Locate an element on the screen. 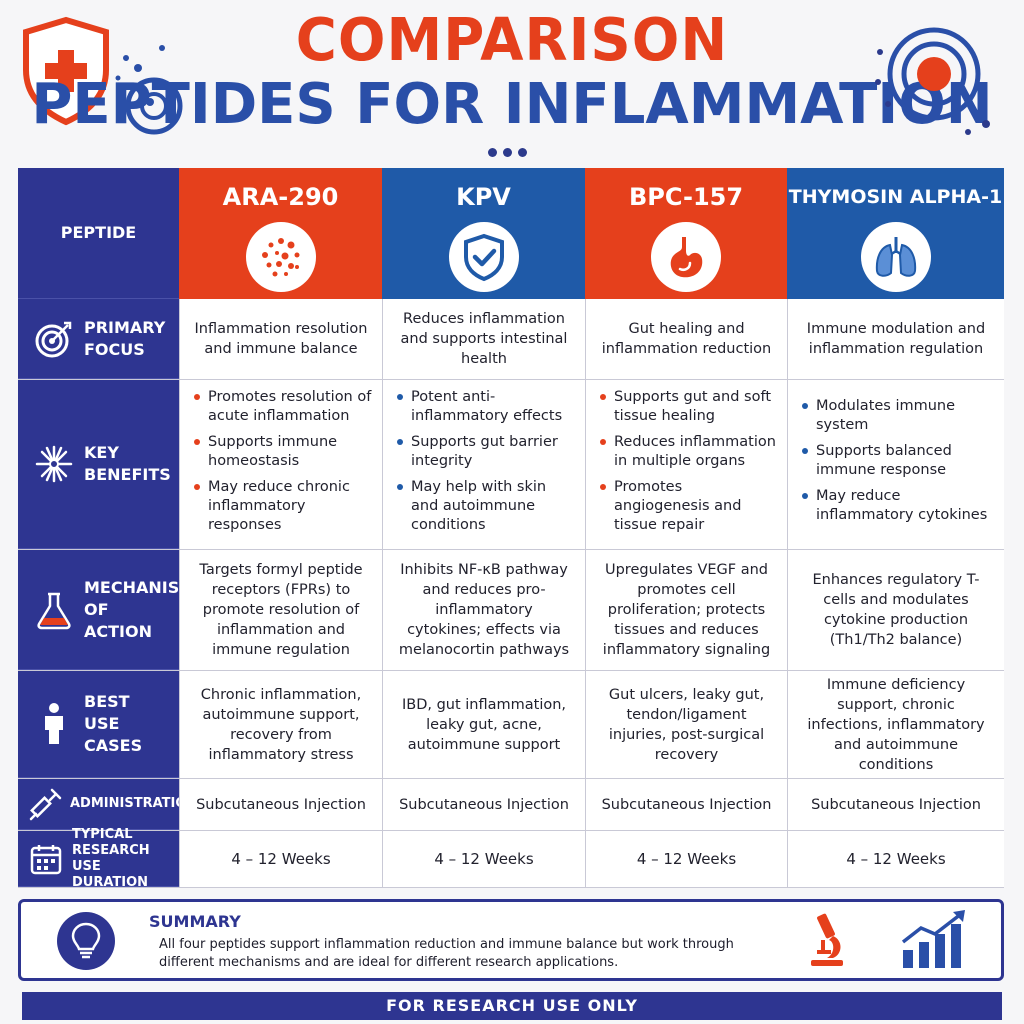  peptide-name: THYMOSIN ALPHA-1 is located at coordinates (895, 197).